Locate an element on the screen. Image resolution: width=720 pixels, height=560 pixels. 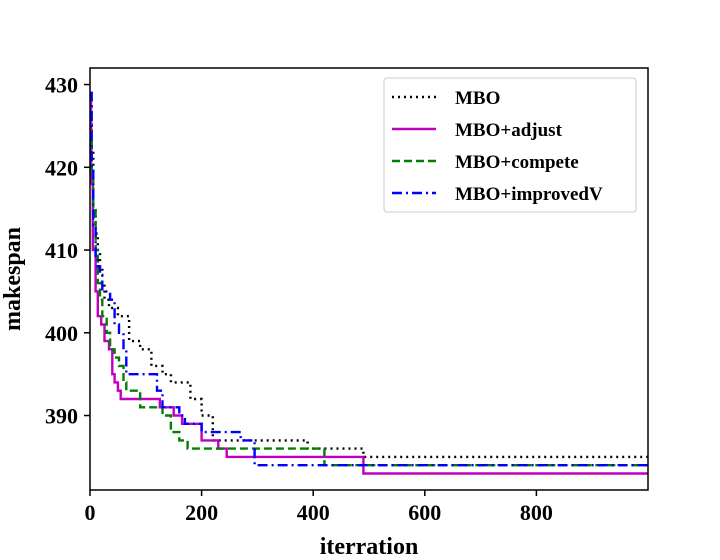
y-tick-label: 410 is located at coordinates (61, 250).